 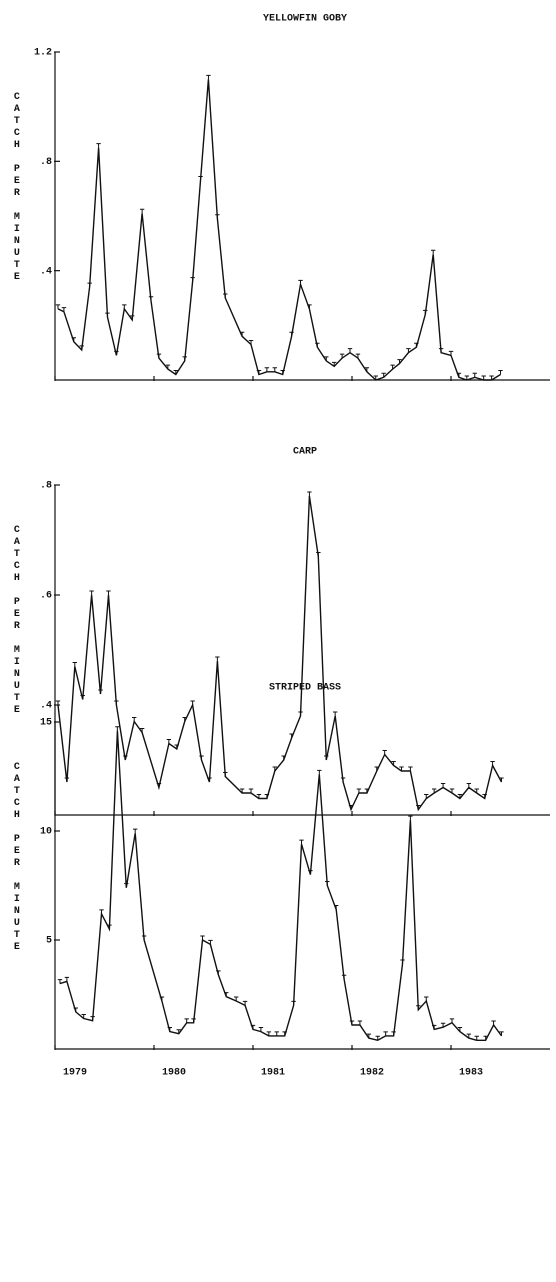 What do you see at coordinates (75, 1073) in the screenshot?
I see `x-tick-label: 1979` at bounding box center [75, 1073].